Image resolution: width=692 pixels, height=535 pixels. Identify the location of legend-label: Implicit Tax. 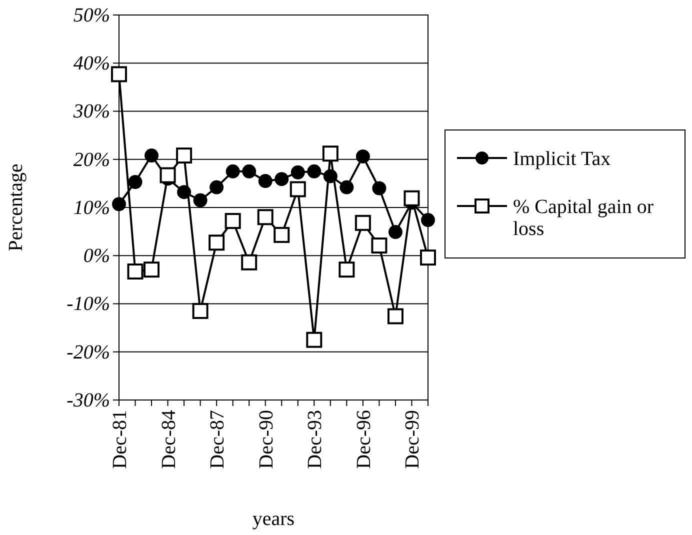
(562, 159).